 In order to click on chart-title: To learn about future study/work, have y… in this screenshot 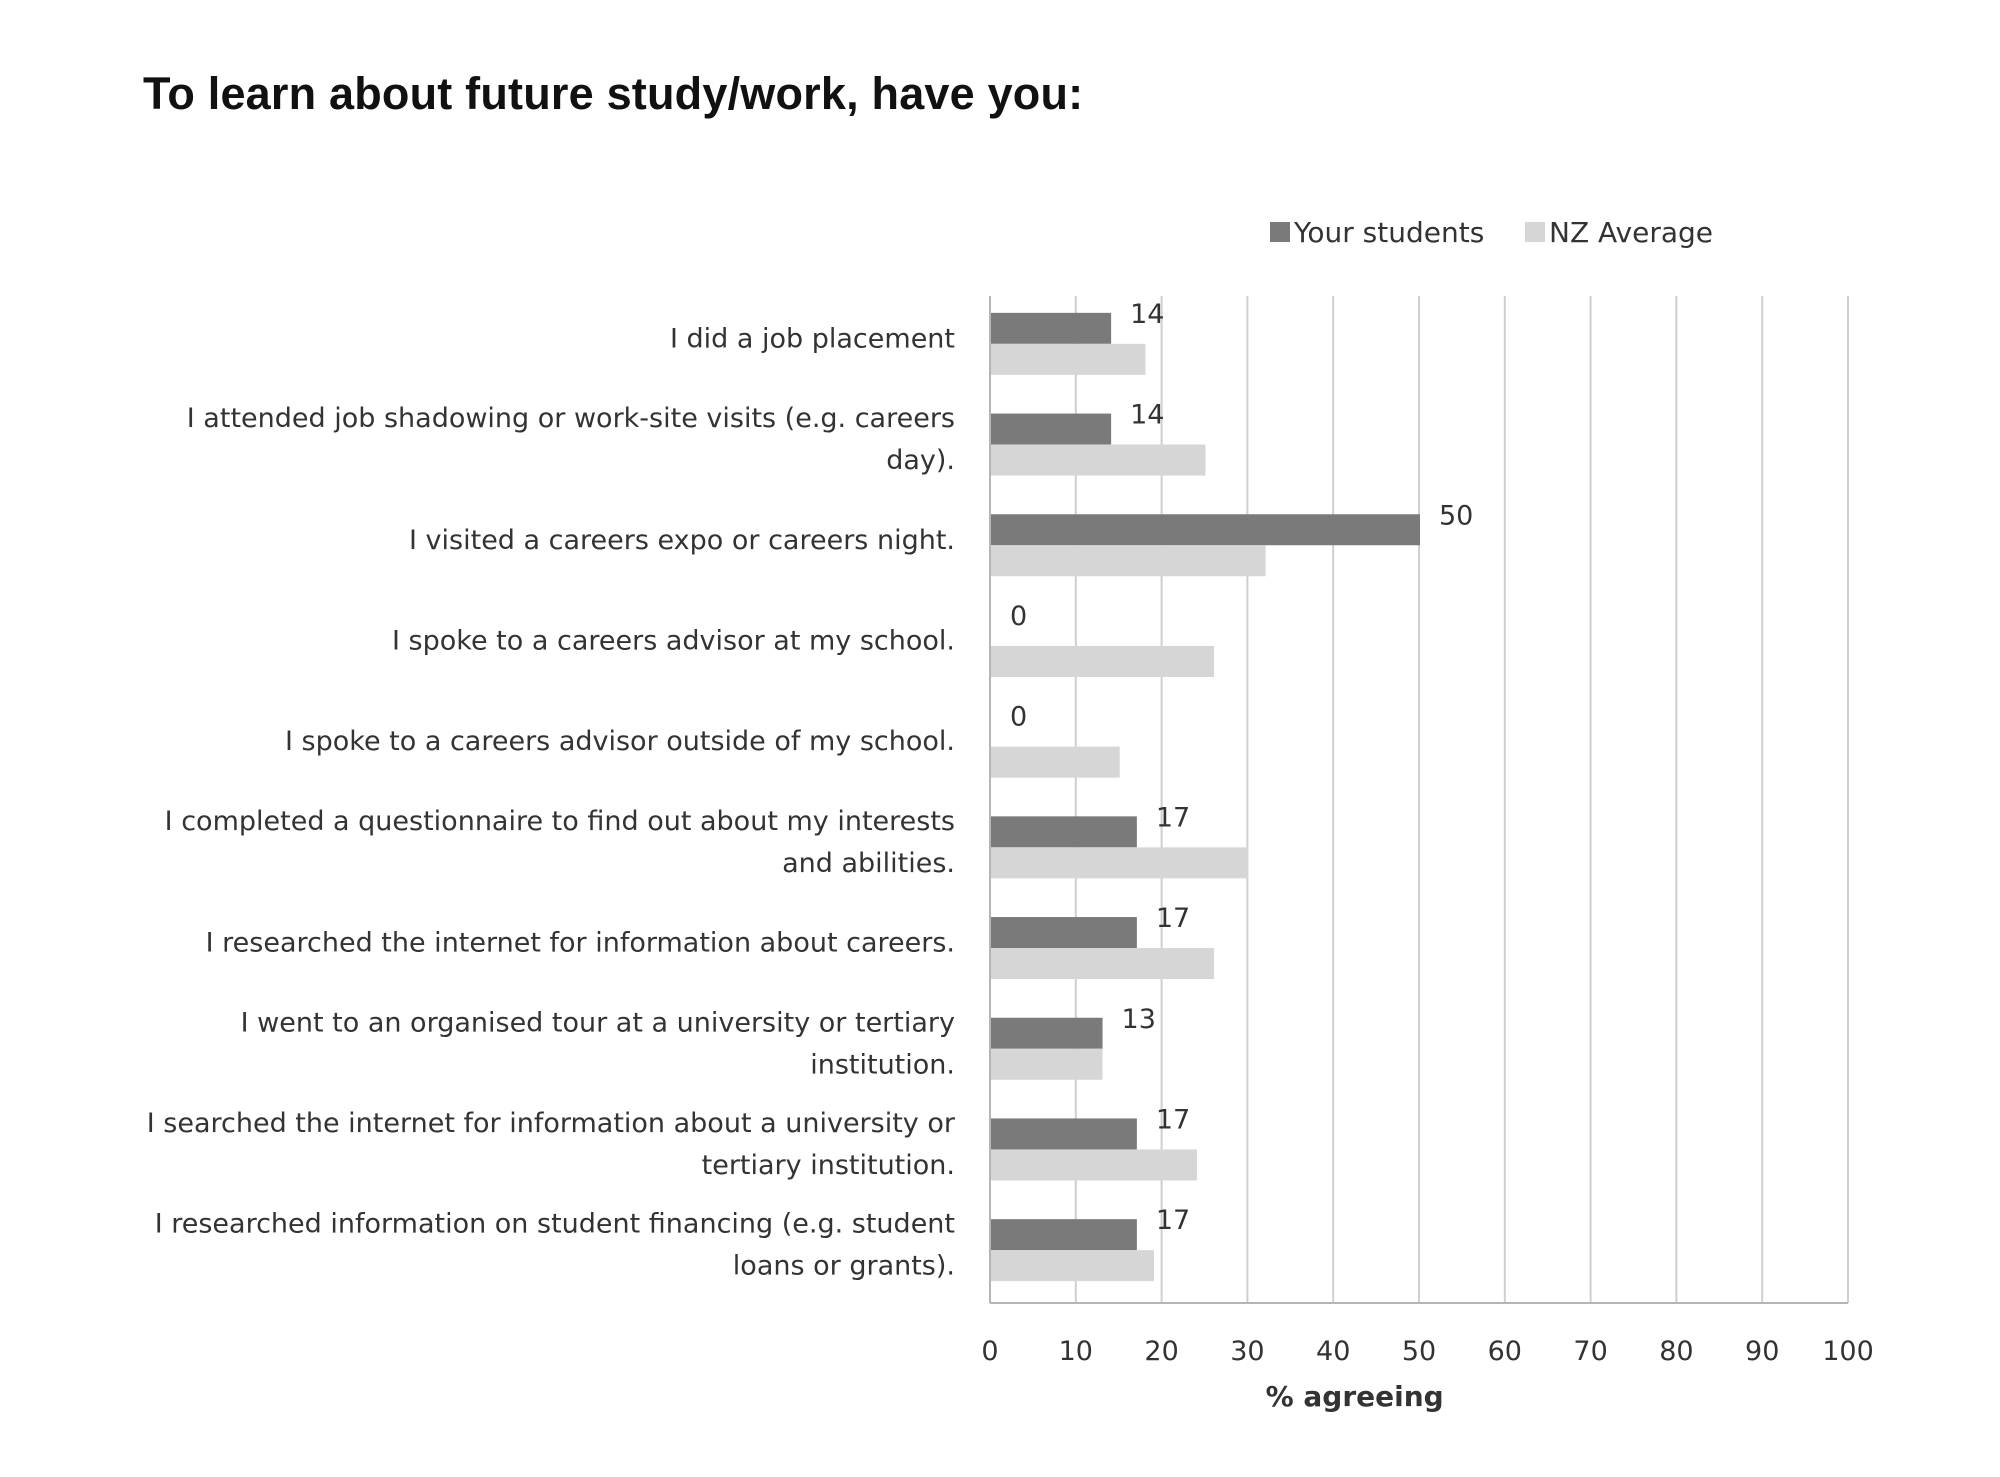, I will do `click(613, 93)`.